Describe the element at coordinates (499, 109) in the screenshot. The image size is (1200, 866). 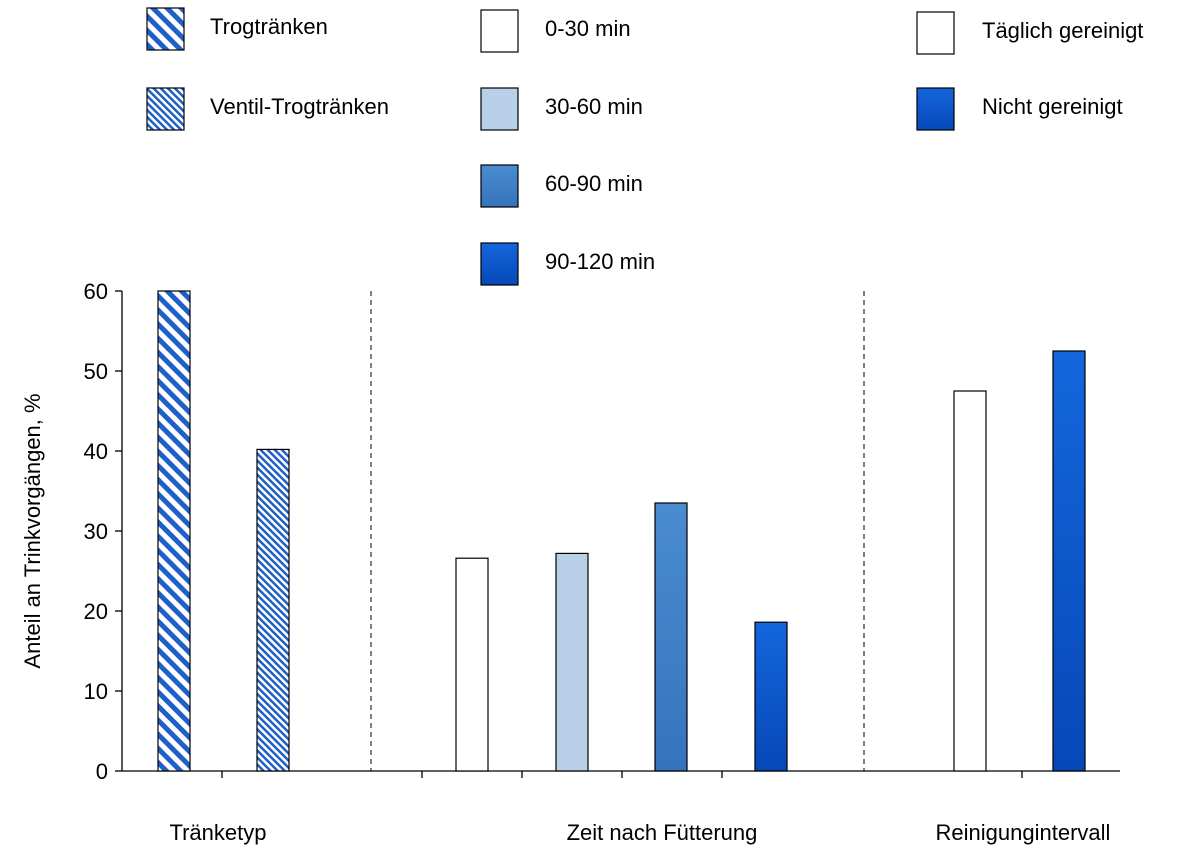
I see `legend-swatch-30-60-min` at that location.